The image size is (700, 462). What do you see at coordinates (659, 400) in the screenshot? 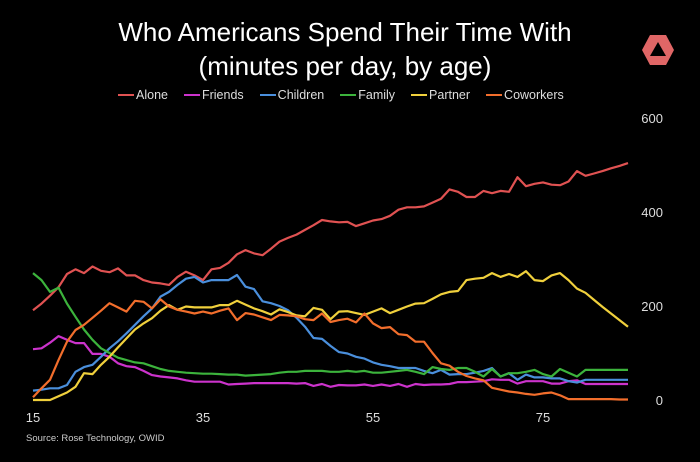
I see `y-tick-label: 0` at bounding box center [659, 400].